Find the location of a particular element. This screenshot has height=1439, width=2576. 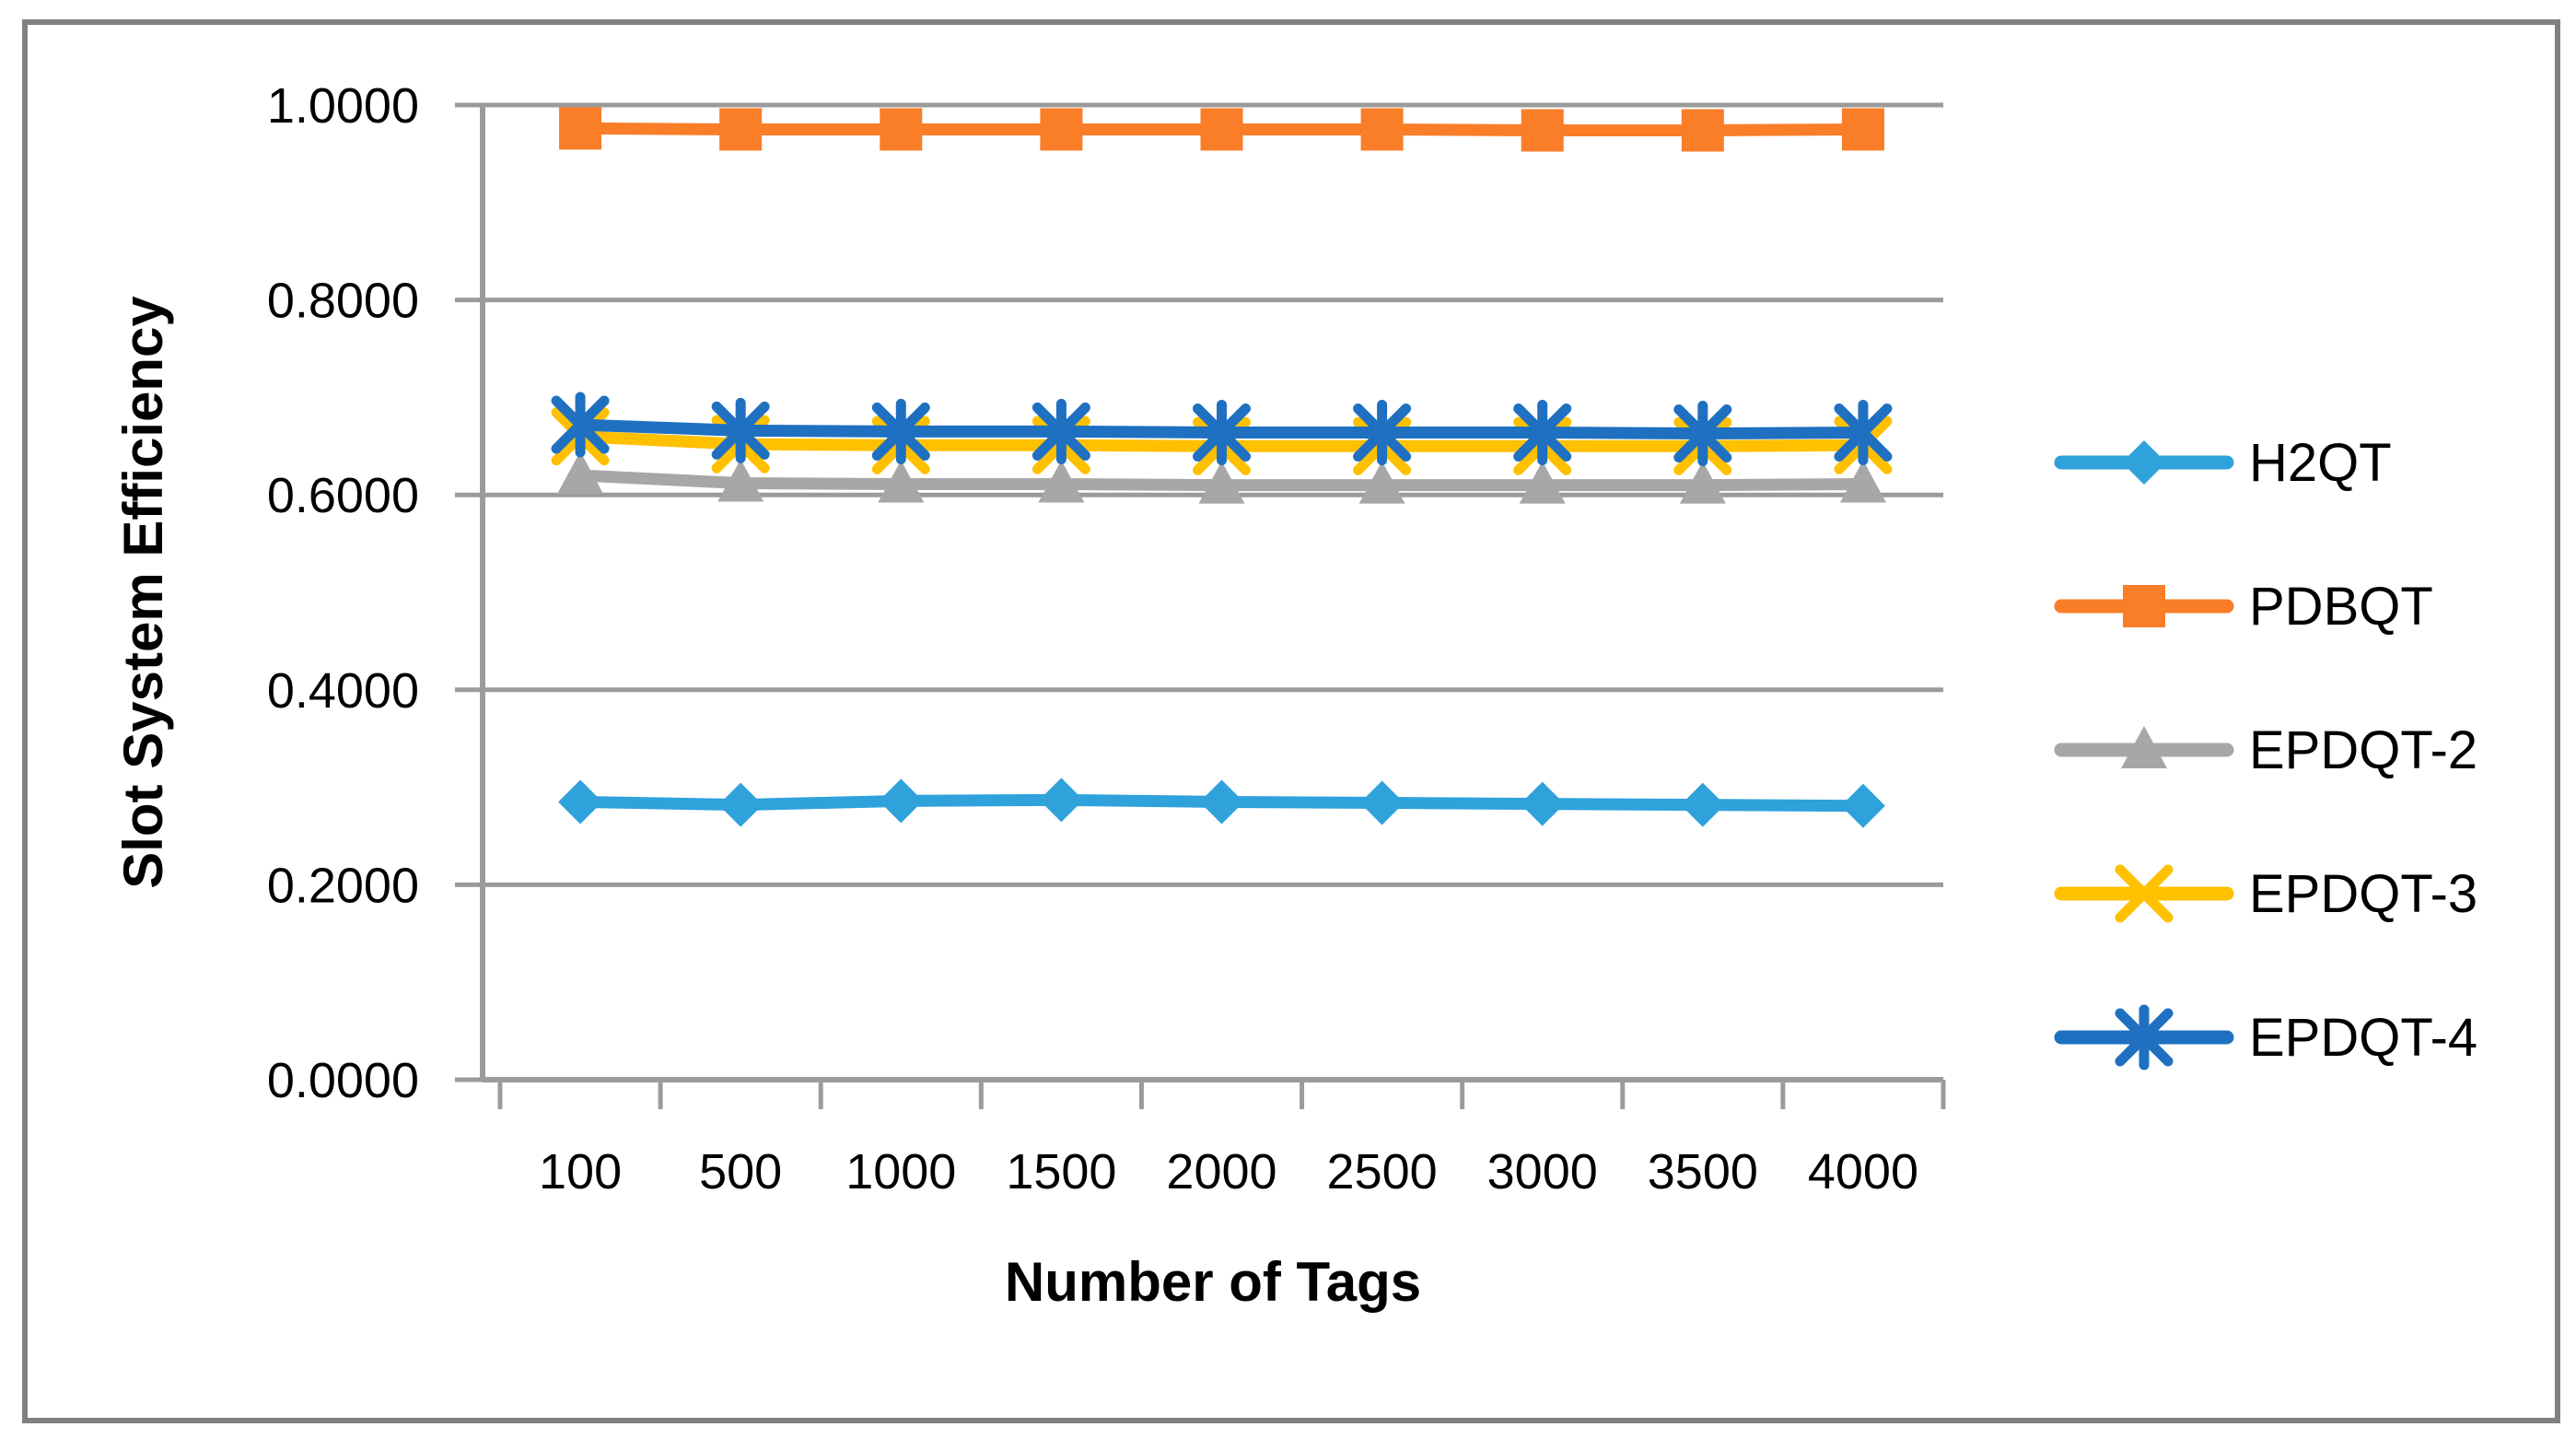

legend-item-EPDQT-2: EPDQT-2 is located at coordinates (2265, 750).